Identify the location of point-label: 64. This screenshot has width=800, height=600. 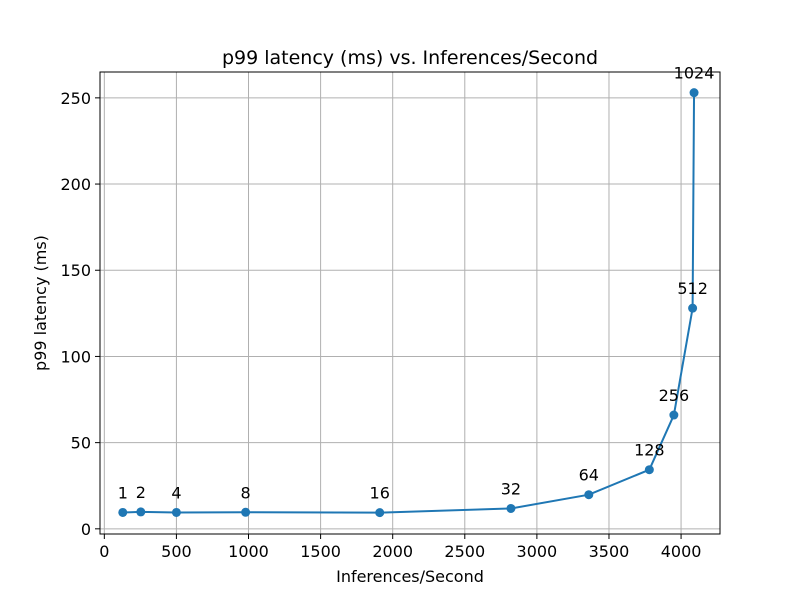
(589, 475).